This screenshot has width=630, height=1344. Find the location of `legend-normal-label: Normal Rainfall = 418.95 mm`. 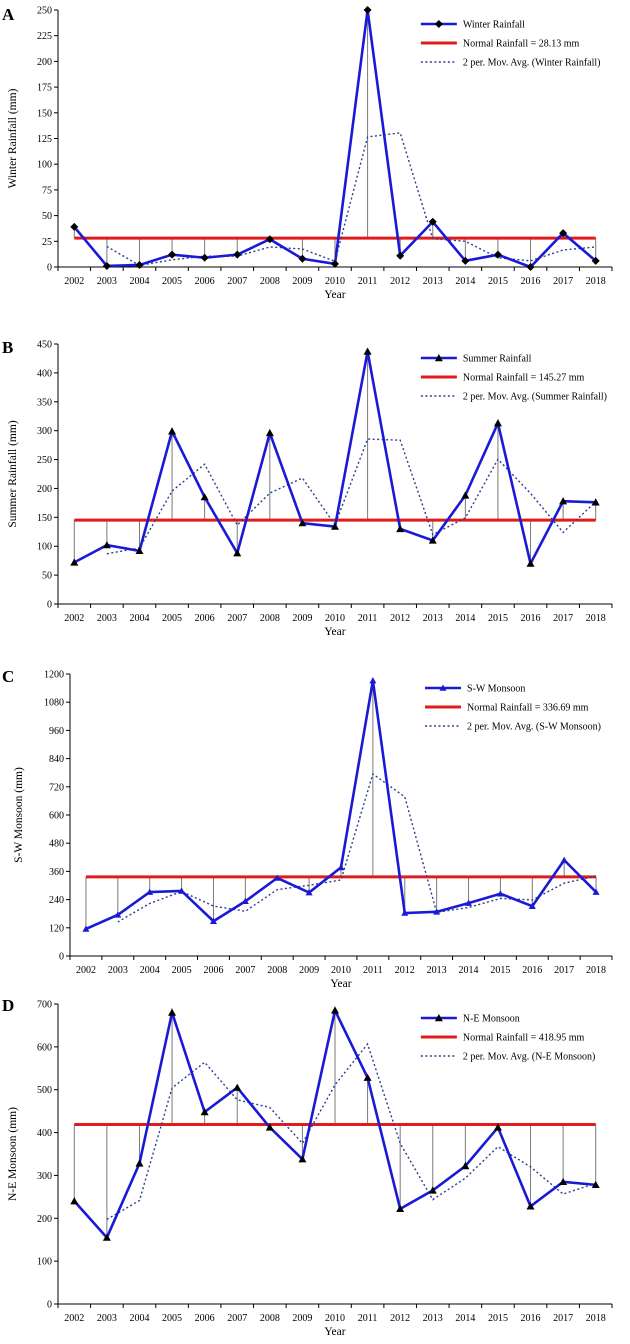

legend-normal-label: Normal Rainfall = 418.95 mm is located at coordinates (524, 1038).